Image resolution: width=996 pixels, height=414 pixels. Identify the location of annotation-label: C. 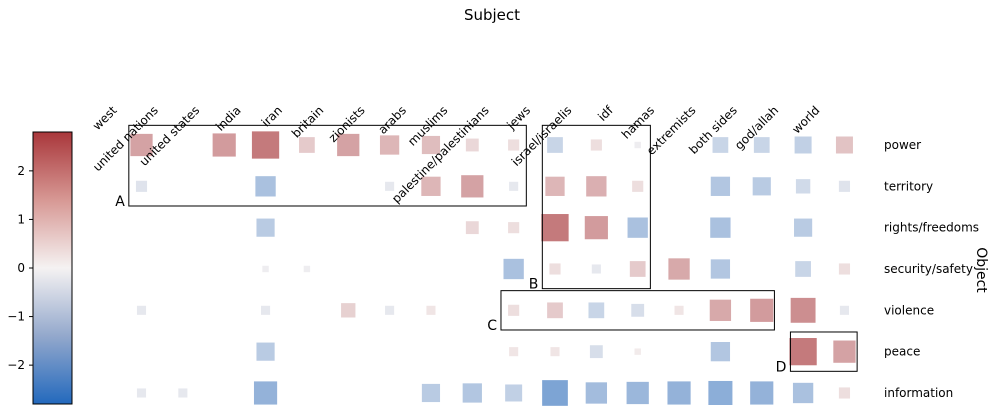
(492, 326).